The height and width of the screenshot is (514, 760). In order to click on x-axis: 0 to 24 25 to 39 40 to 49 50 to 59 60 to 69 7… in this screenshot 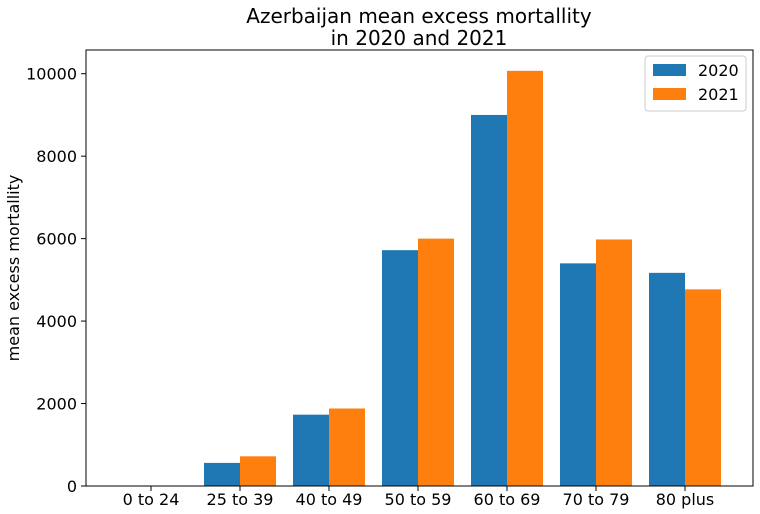, I will do `click(419, 497)`.